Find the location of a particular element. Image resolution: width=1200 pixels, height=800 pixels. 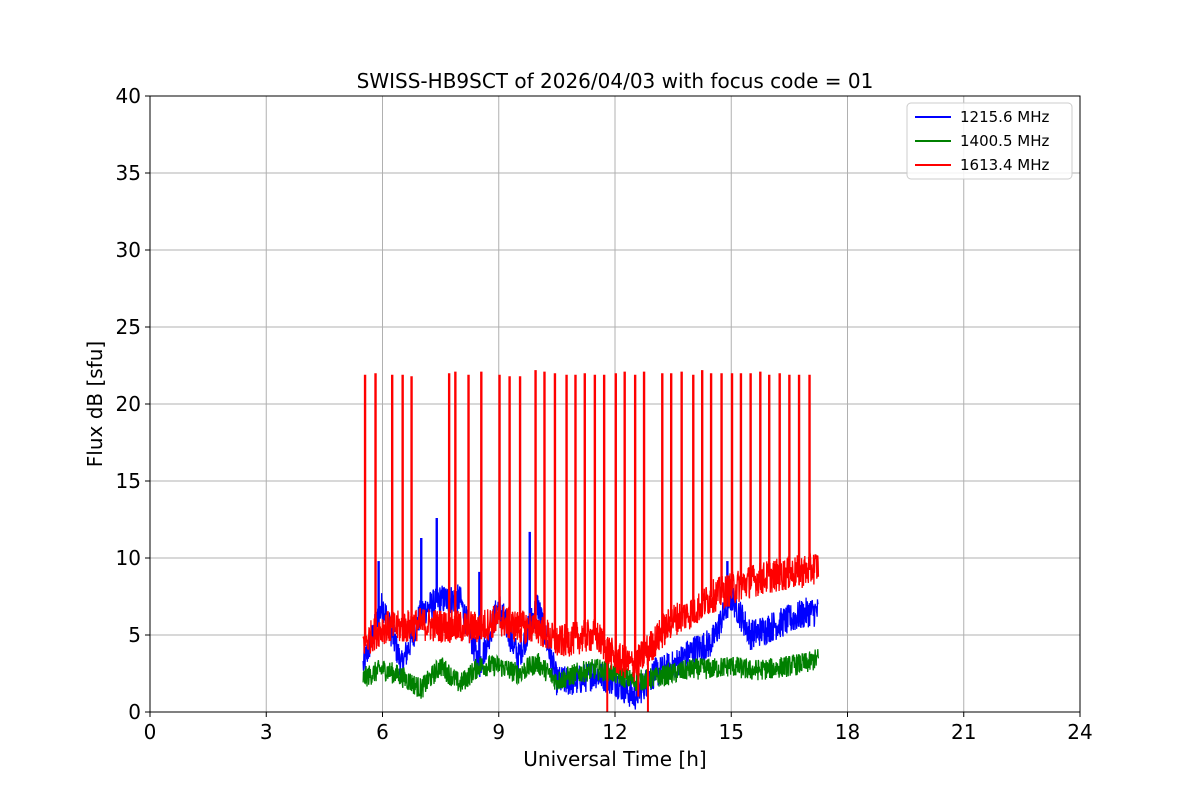

y-tick-label-7: 35 is located at coordinates (128, 173).